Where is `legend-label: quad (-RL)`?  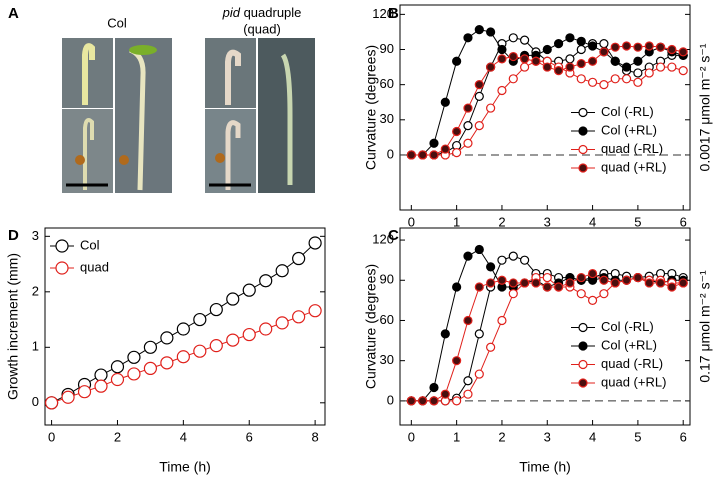
legend-label: quad (-RL) is located at coordinates (632, 363).